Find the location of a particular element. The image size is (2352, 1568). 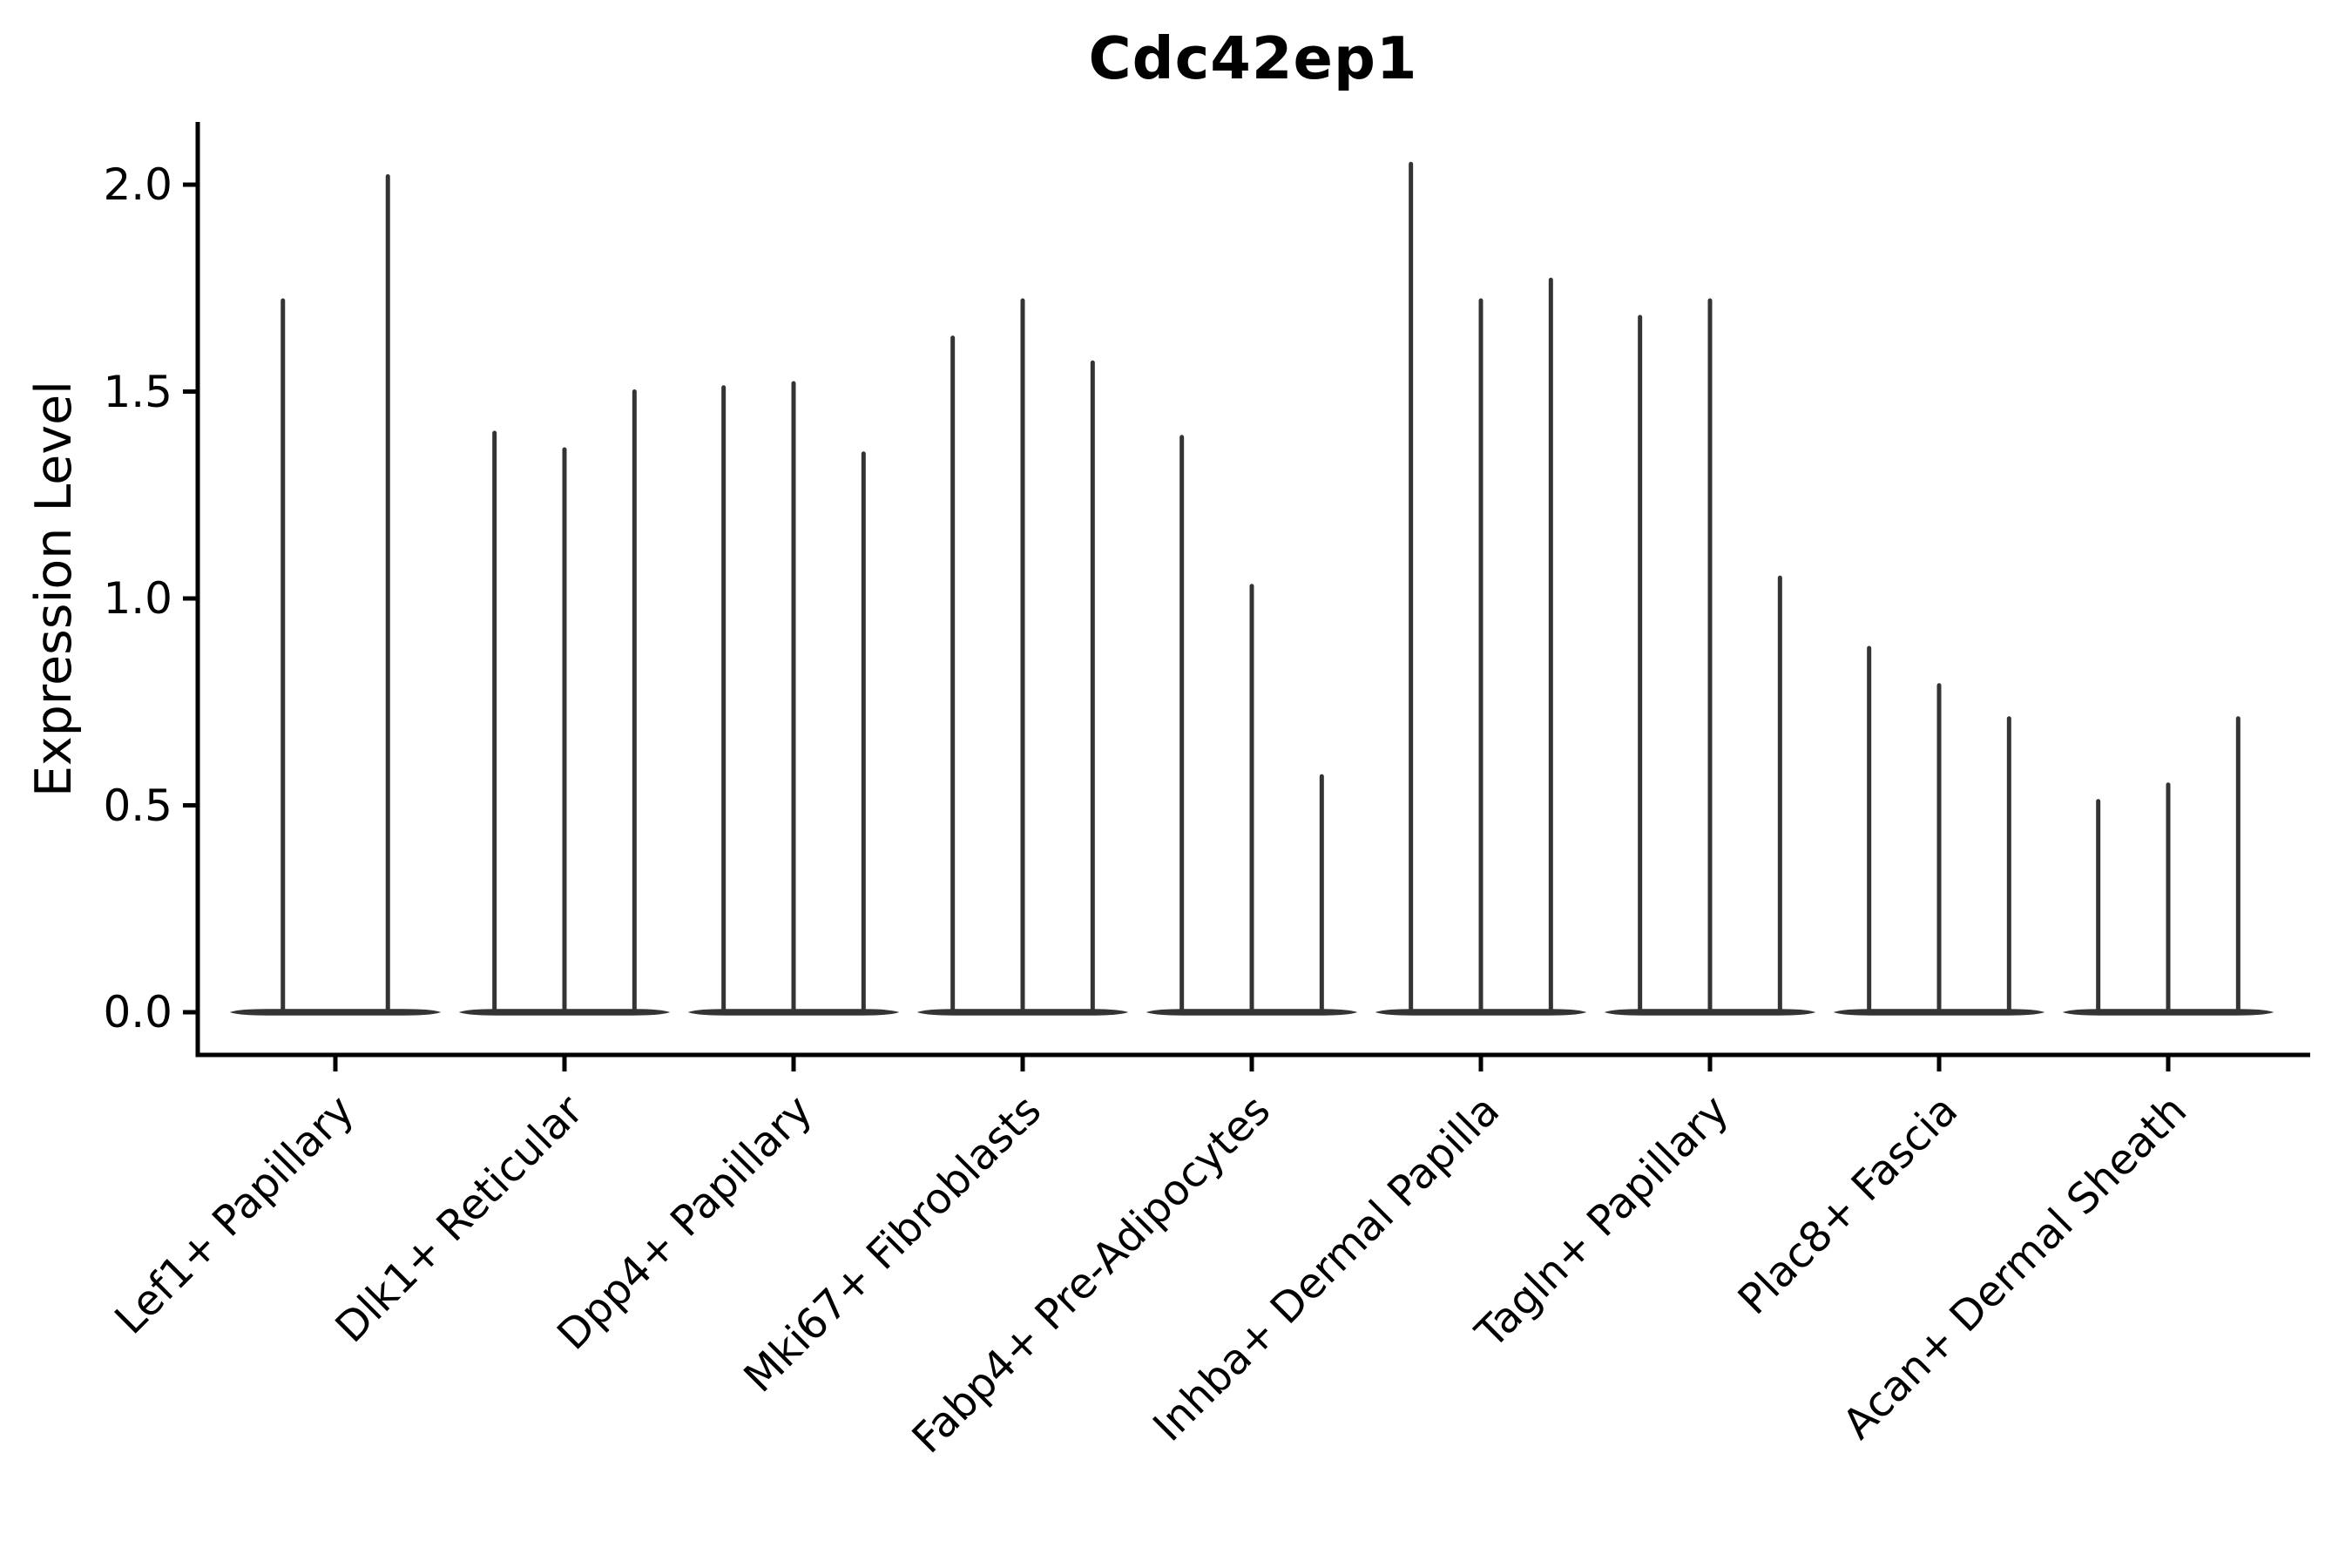

y-tick-label-0.0: 0.0 is located at coordinates (137, 1012).